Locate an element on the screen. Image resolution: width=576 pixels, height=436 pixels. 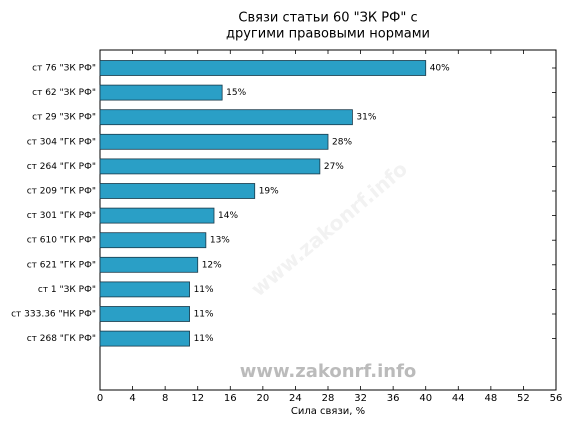
x-tick-label: 32 is located at coordinates (360, 398).